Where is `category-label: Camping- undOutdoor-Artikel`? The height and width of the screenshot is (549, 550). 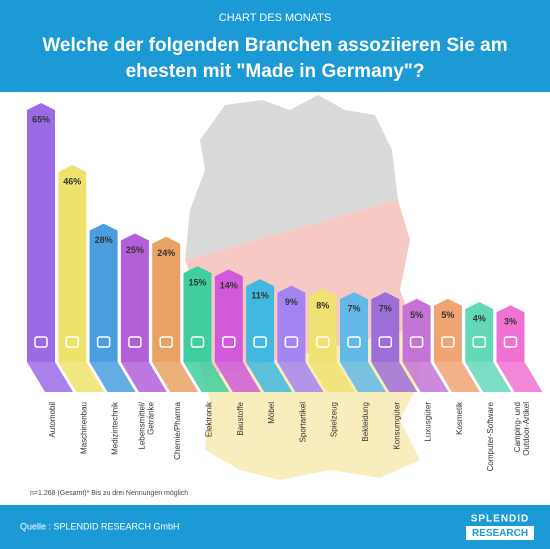
category-label: Camping- undOutdoor-Artikel is located at coordinates (522, 429).